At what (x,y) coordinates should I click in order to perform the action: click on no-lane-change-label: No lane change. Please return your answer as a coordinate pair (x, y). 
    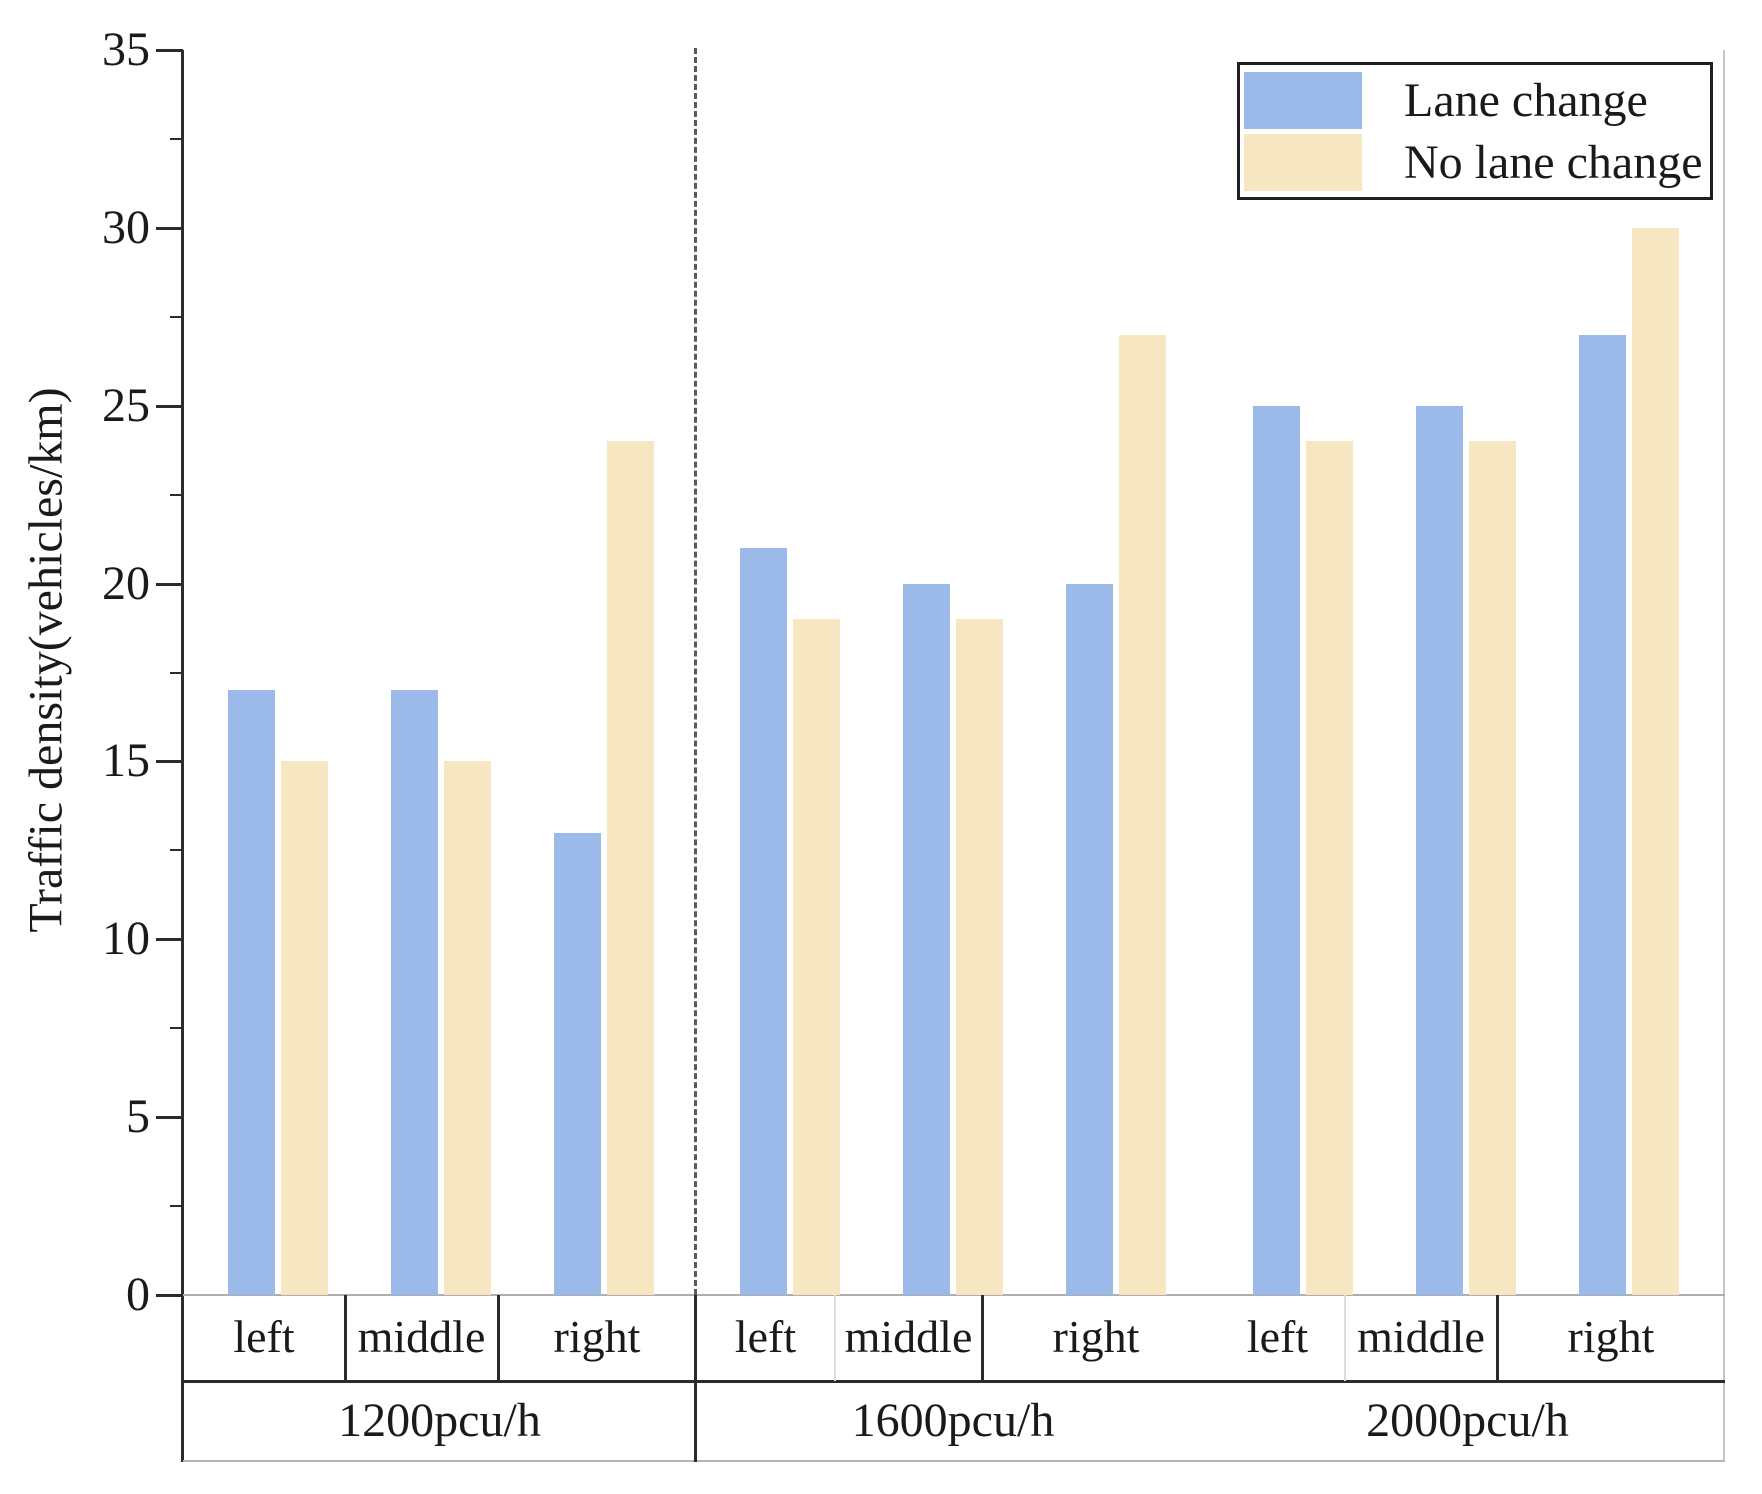
    Looking at the image, I should click on (1553, 162).